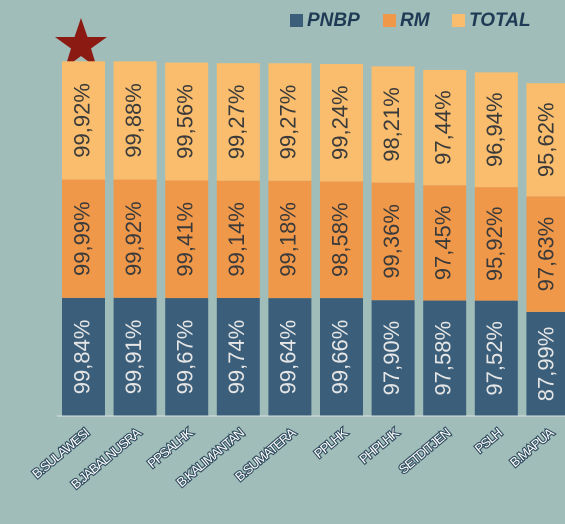 Image resolution: width=565 pixels, height=524 pixels. I want to click on value-label: 87,99%, so click(546, 364).